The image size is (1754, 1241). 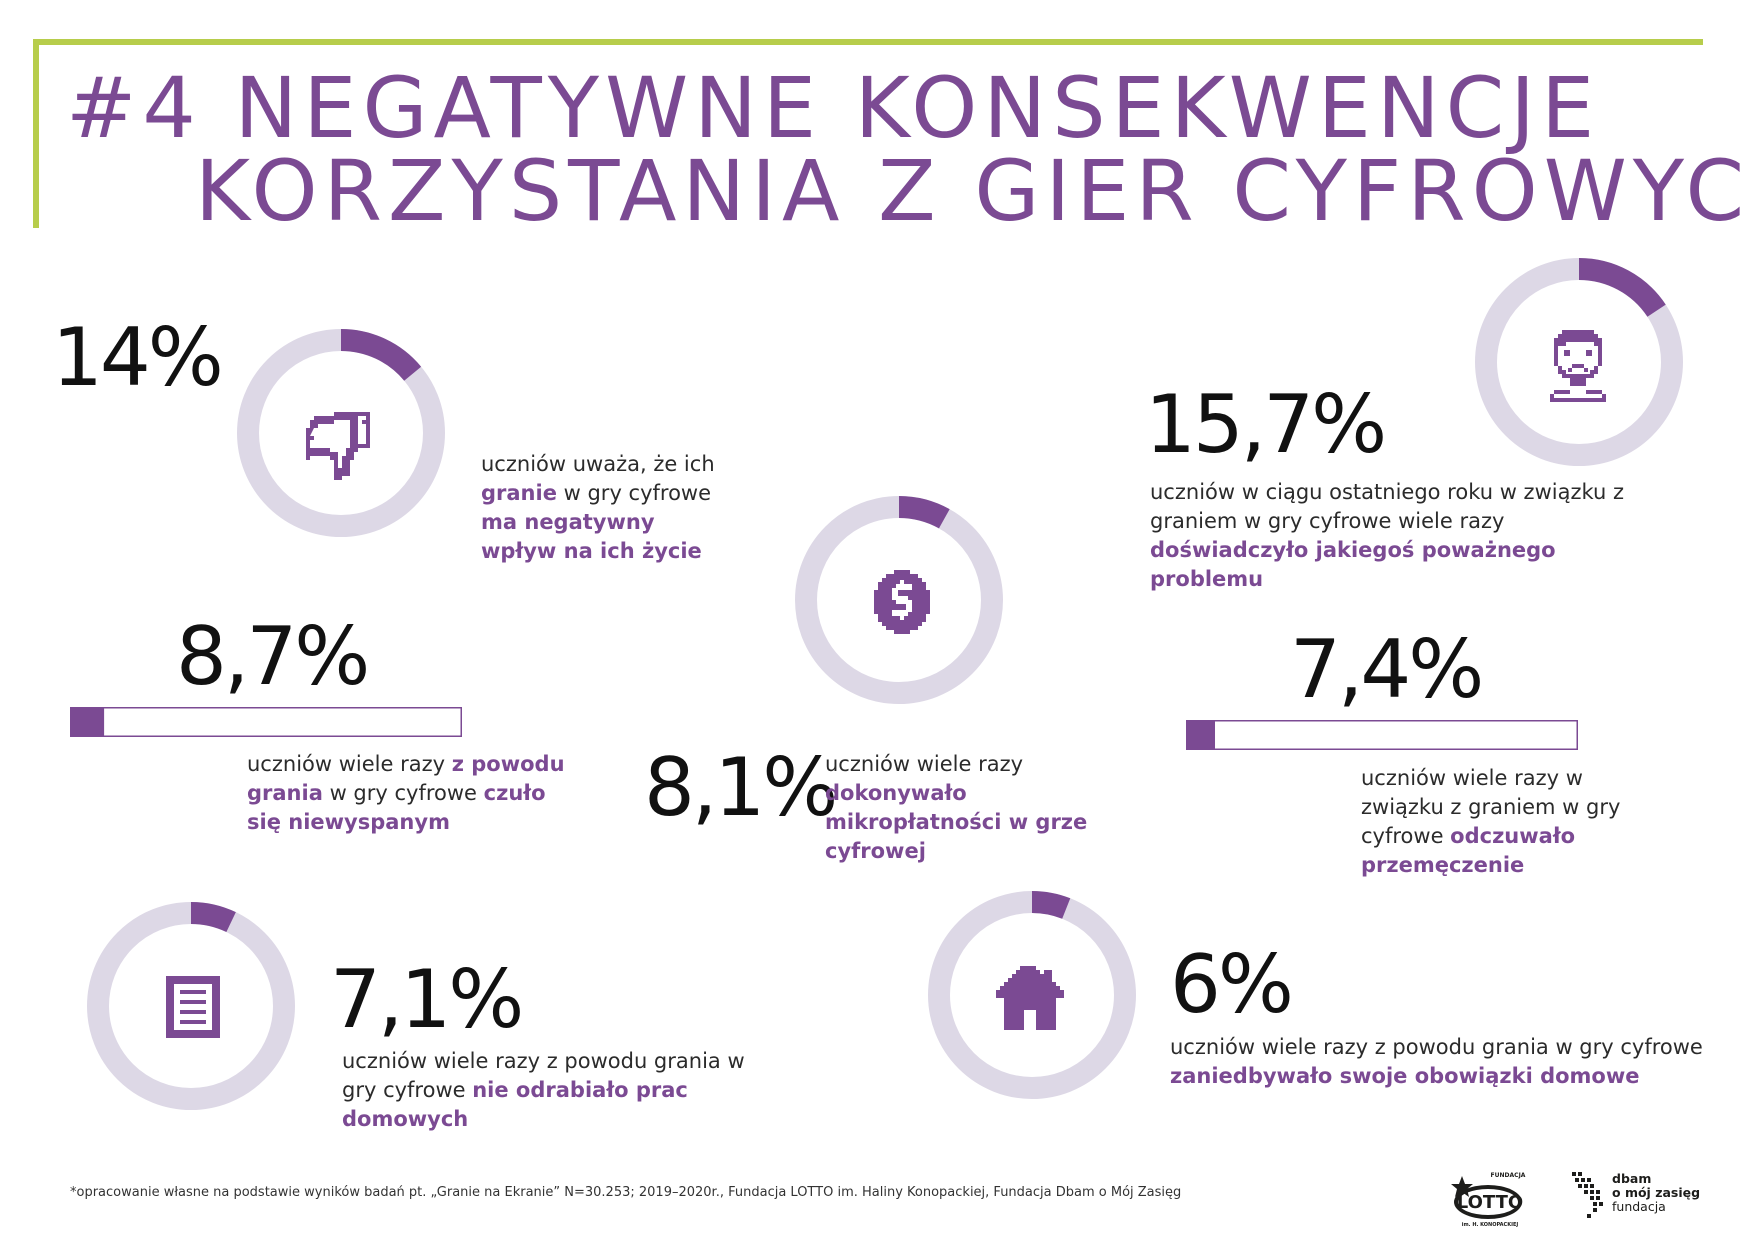 I want to click on house-icon, so click(x=1030, y=998).